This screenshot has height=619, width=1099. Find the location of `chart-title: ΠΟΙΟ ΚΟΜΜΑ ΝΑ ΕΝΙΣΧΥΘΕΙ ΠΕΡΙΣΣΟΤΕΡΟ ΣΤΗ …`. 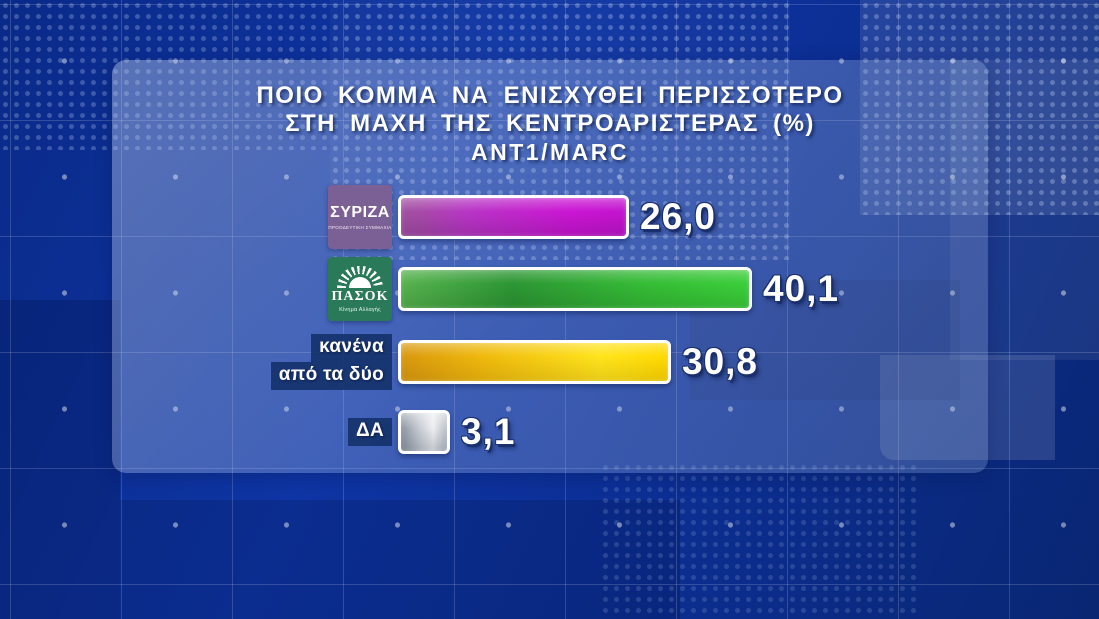

chart-title: ΠΟΙΟ ΚΟΜΜΑ ΝΑ ΕΝΙΣΧΥΘΕΙ ΠΕΡΙΣΣΟΤΕΡΟ ΣΤΗ … is located at coordinates (550, 124).